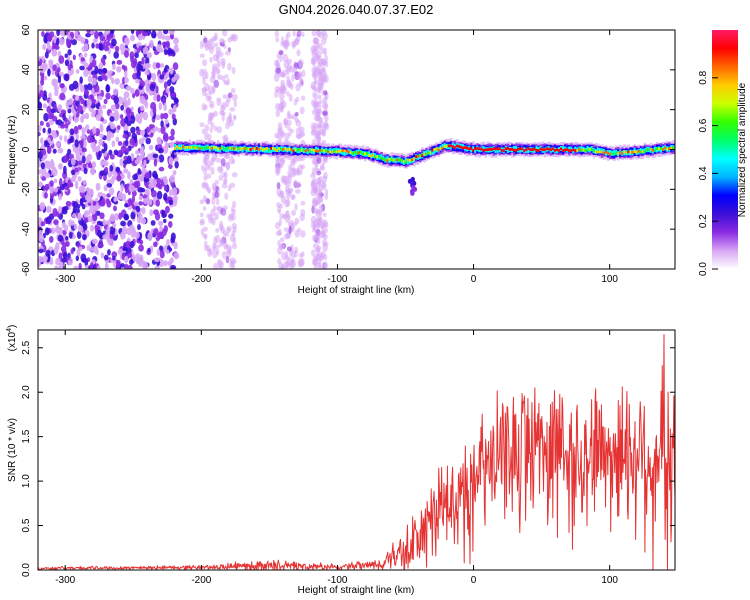  I want to click on colorbar-tick-label: 0.8, so click(703, 77).